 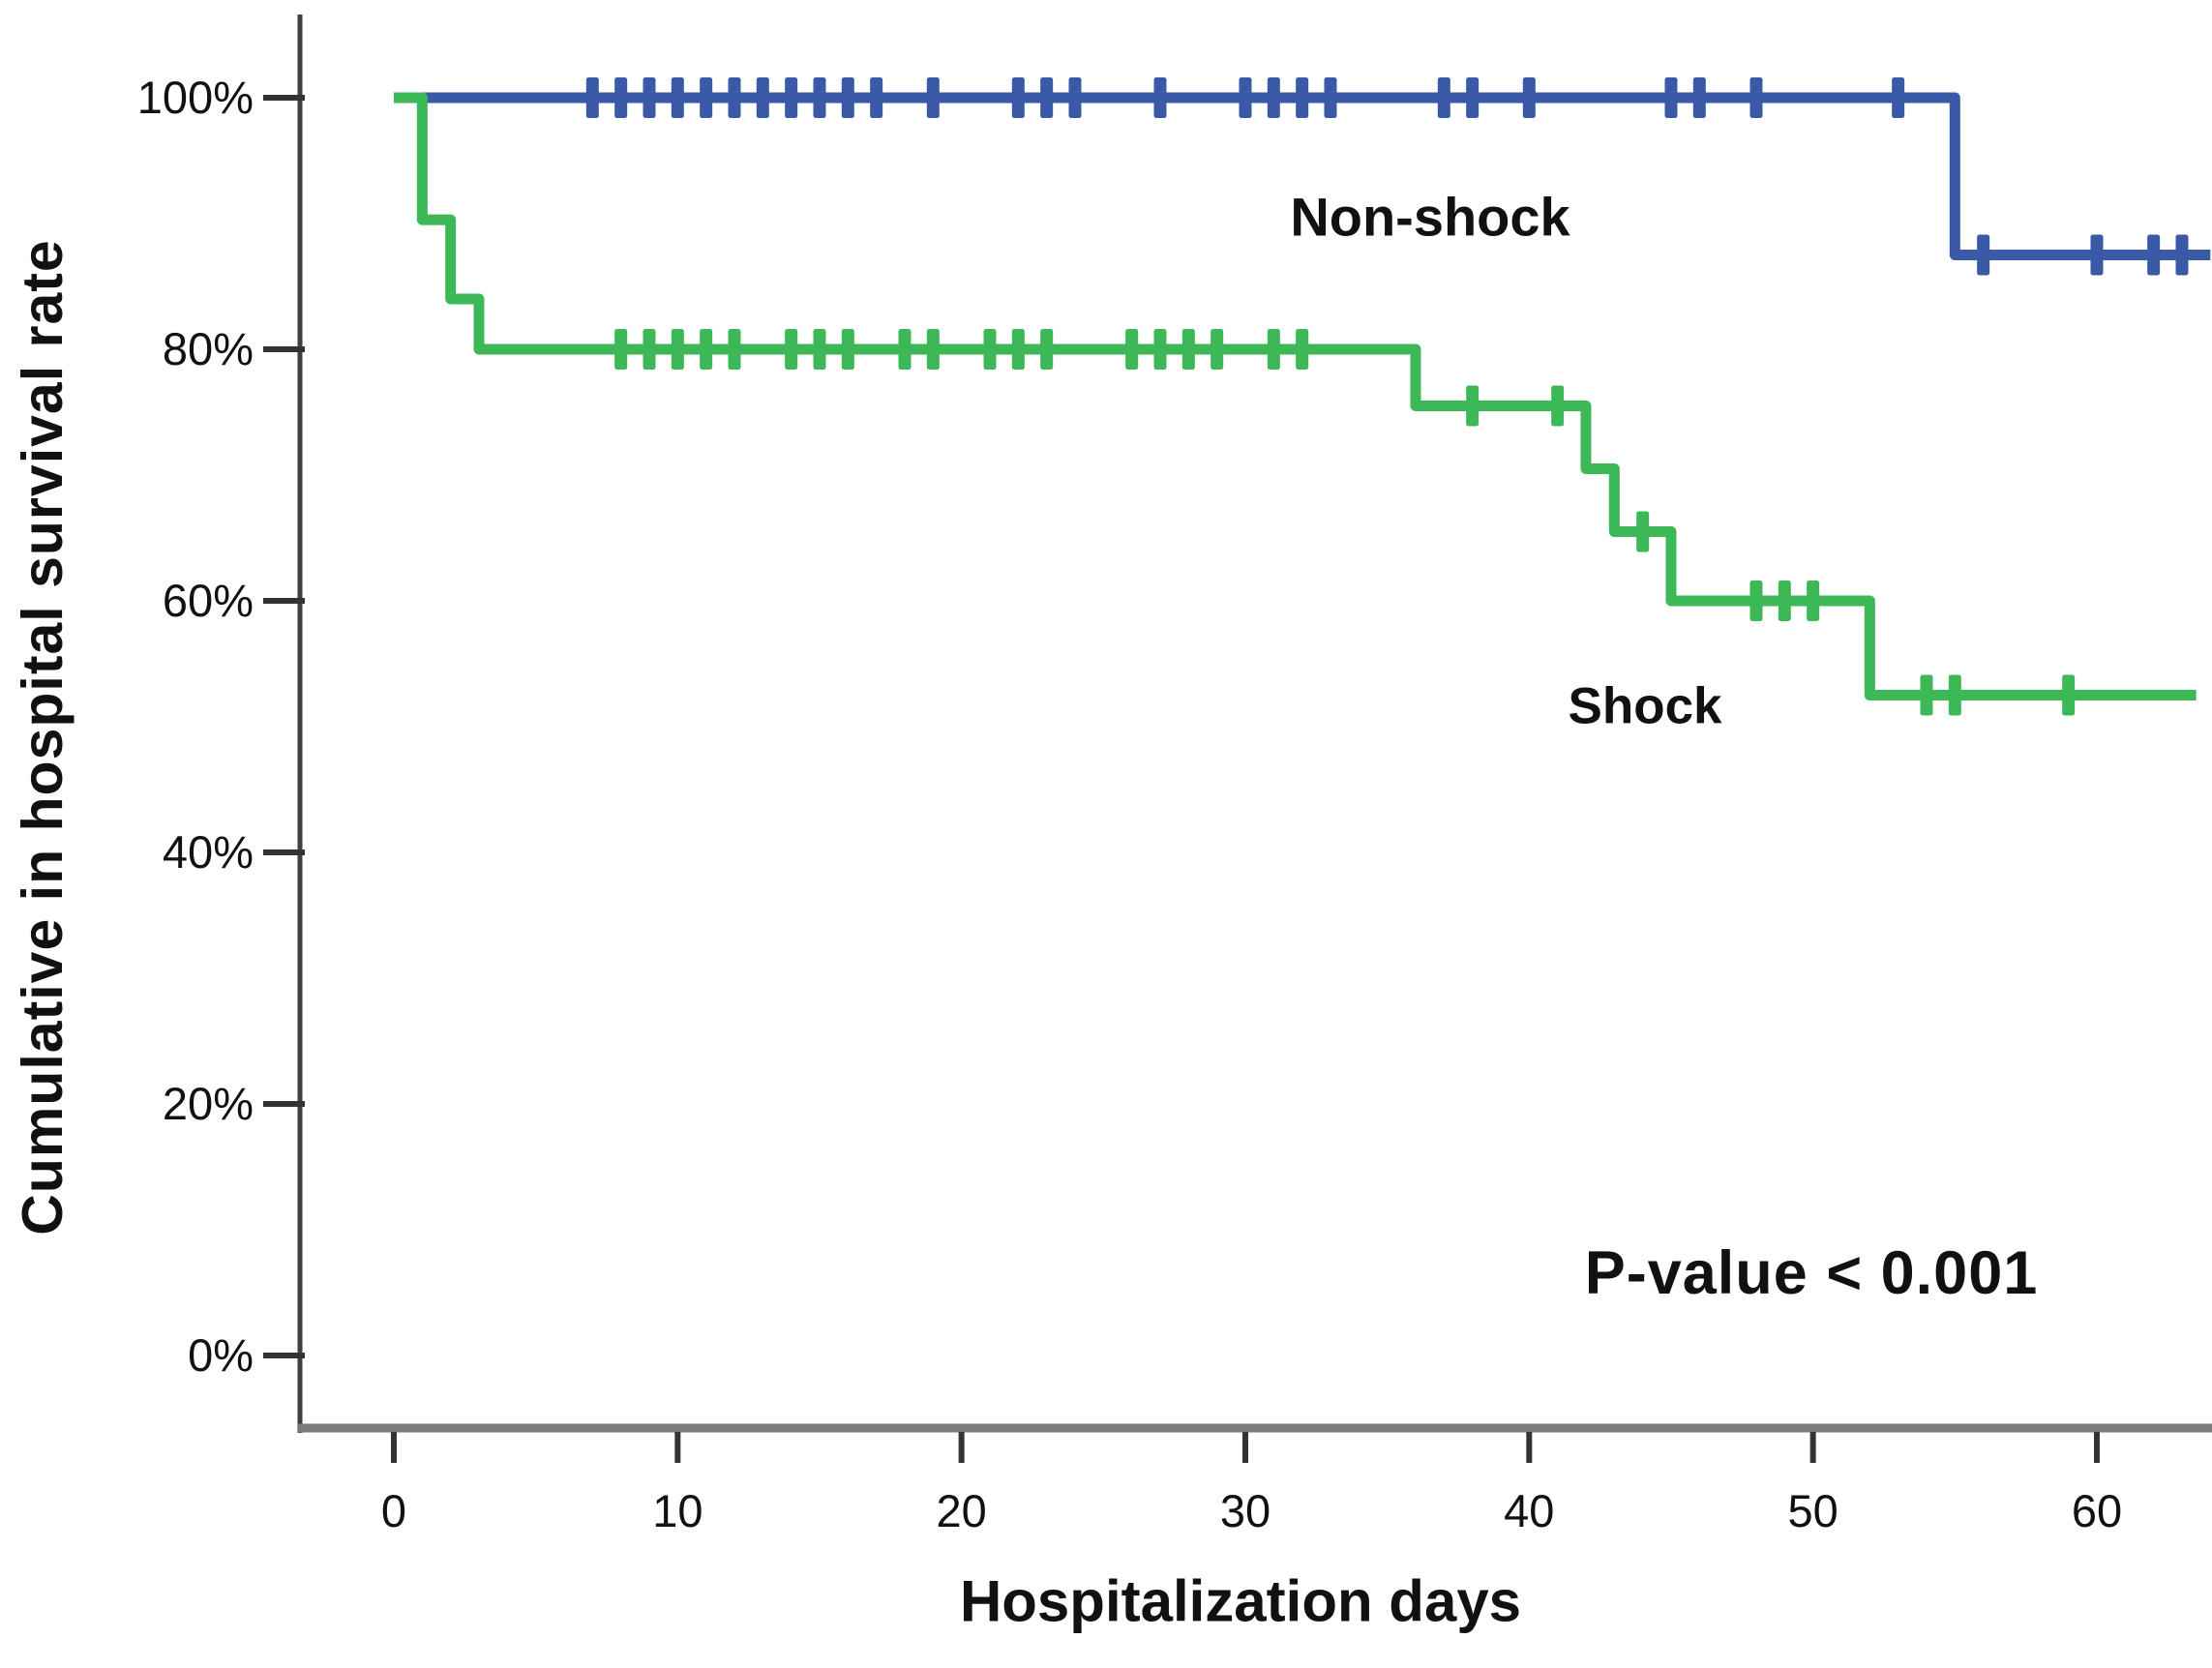 I want to click on y-tick-label: 20%, so click(x=208, y=1103).